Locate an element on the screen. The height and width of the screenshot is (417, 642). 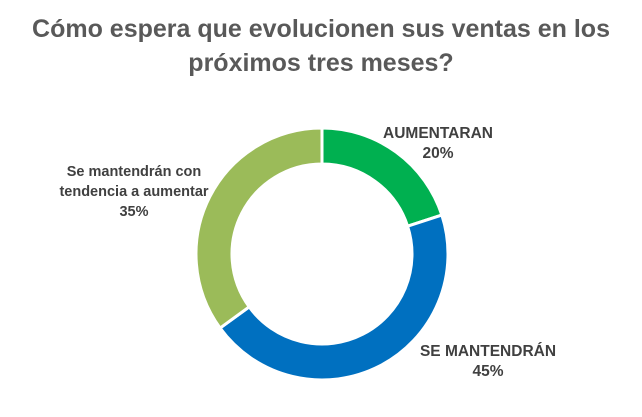
category-label: SE MANTENDRÁN is located at coordinates (488, 351).